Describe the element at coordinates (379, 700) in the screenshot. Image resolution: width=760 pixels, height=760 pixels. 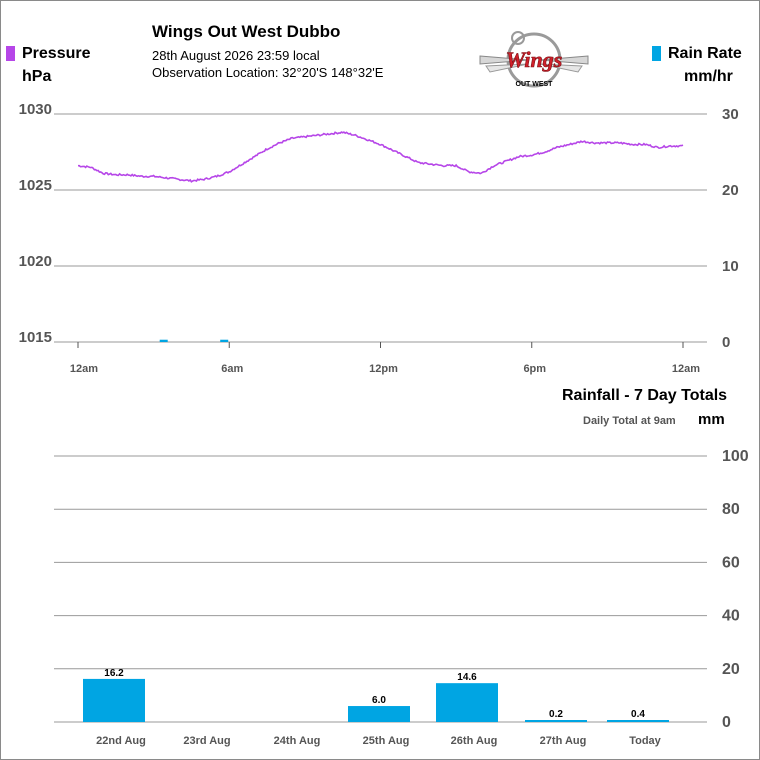
I see `rainfall-value-label: 6.0` at that location.